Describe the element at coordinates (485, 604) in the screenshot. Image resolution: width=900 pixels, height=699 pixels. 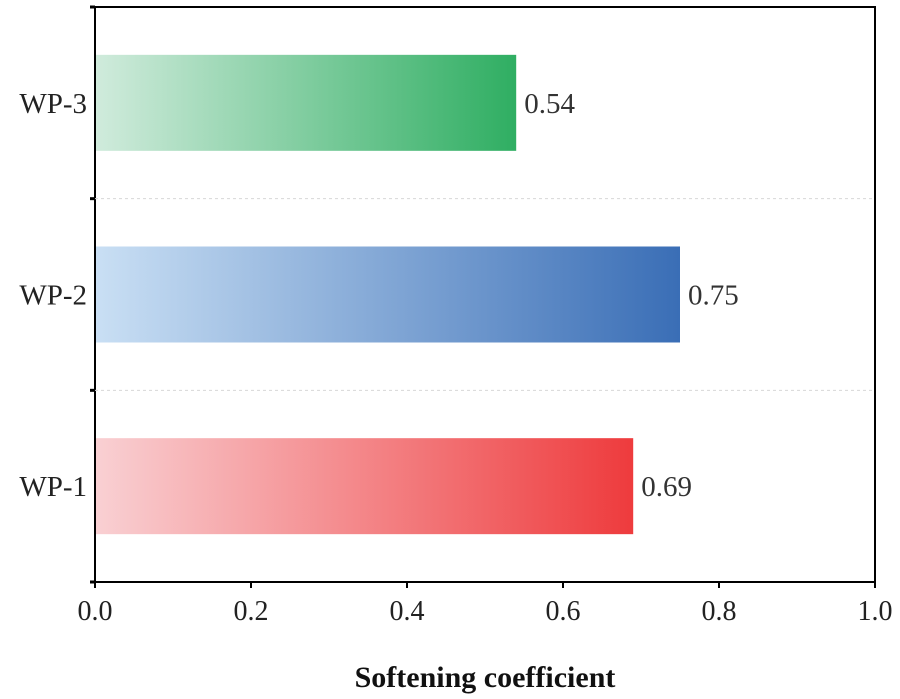
I see `x-axis-ticks: 0.0 0.2 0.4 0.6 0.8 1.0` at that location.